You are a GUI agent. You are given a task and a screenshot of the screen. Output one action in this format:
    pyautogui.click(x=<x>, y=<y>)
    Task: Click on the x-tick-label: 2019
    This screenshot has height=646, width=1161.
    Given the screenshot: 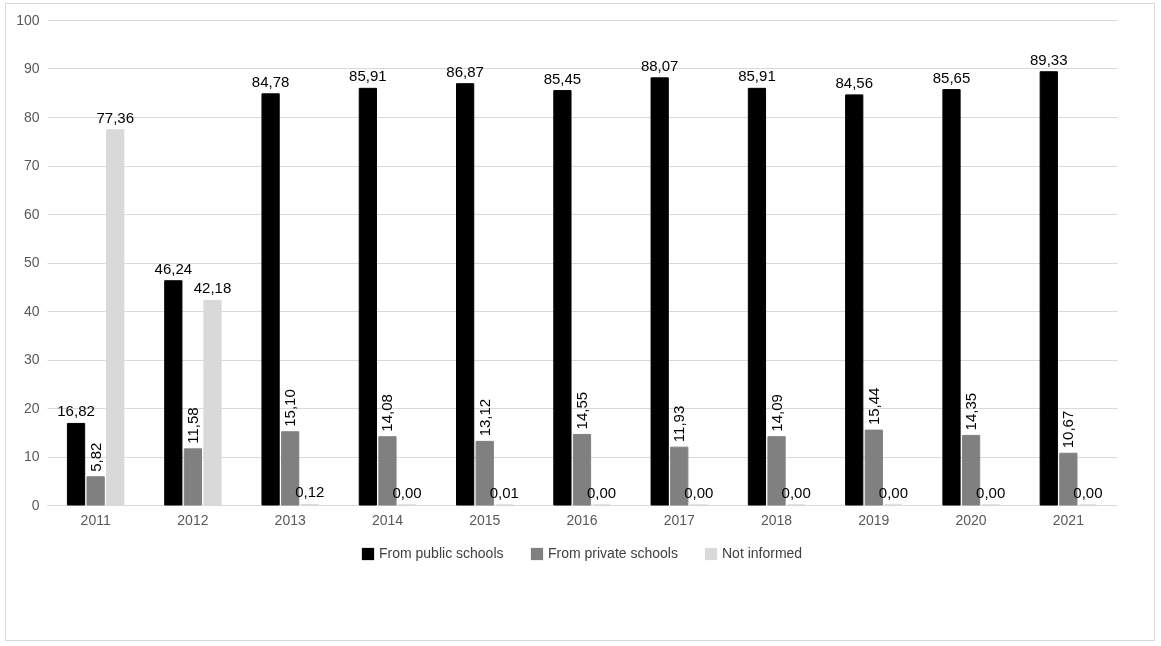 What is the action you would take?
    pyautogui.click(x=874, y=519)
    